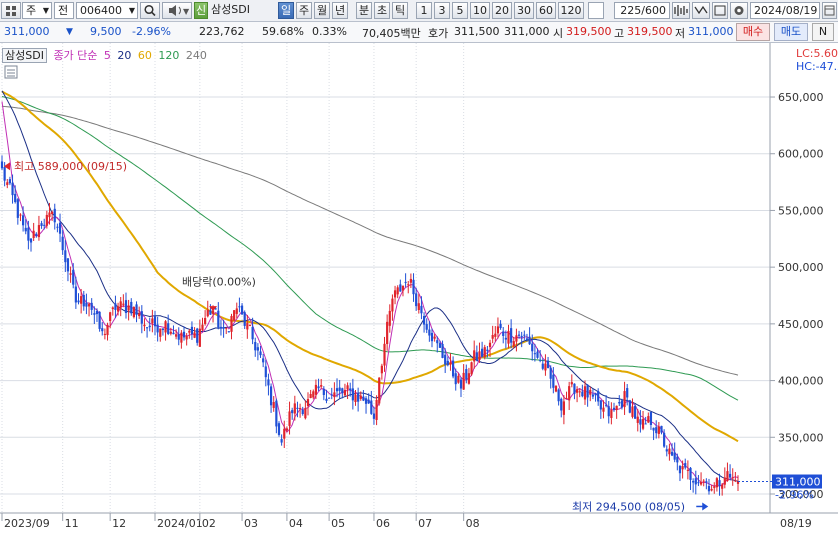 The image size is (838, 533). What do you see at coordinates (829, 10) in the screenshot?
I see `calendar-icon` at bounding box center [829, 10].